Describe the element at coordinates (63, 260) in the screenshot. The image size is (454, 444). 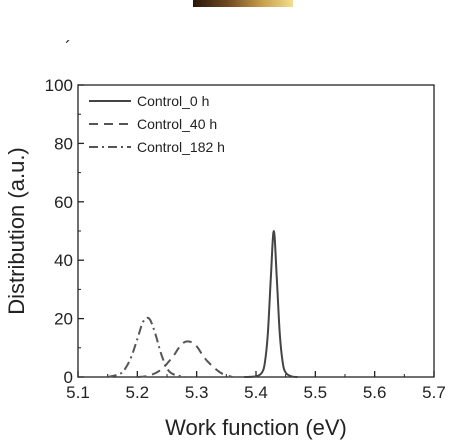
I see `y-tick-label: 40` at that location.